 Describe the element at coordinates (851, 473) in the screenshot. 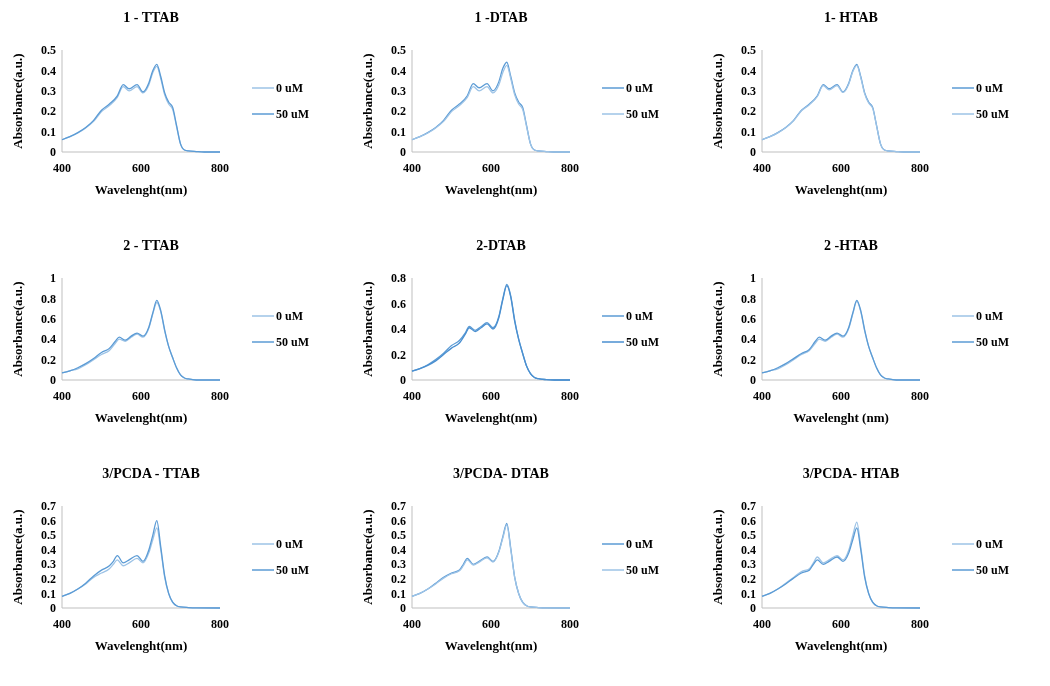

I see `chart-title: 3/PCDA- HTAB` at that location.